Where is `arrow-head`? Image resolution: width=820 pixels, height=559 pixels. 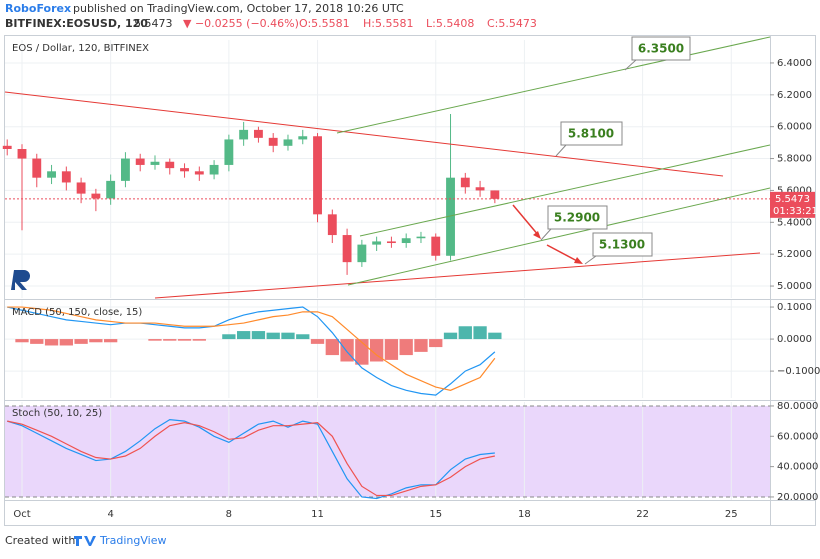
arrow-head is located at coordinates (537, 235).